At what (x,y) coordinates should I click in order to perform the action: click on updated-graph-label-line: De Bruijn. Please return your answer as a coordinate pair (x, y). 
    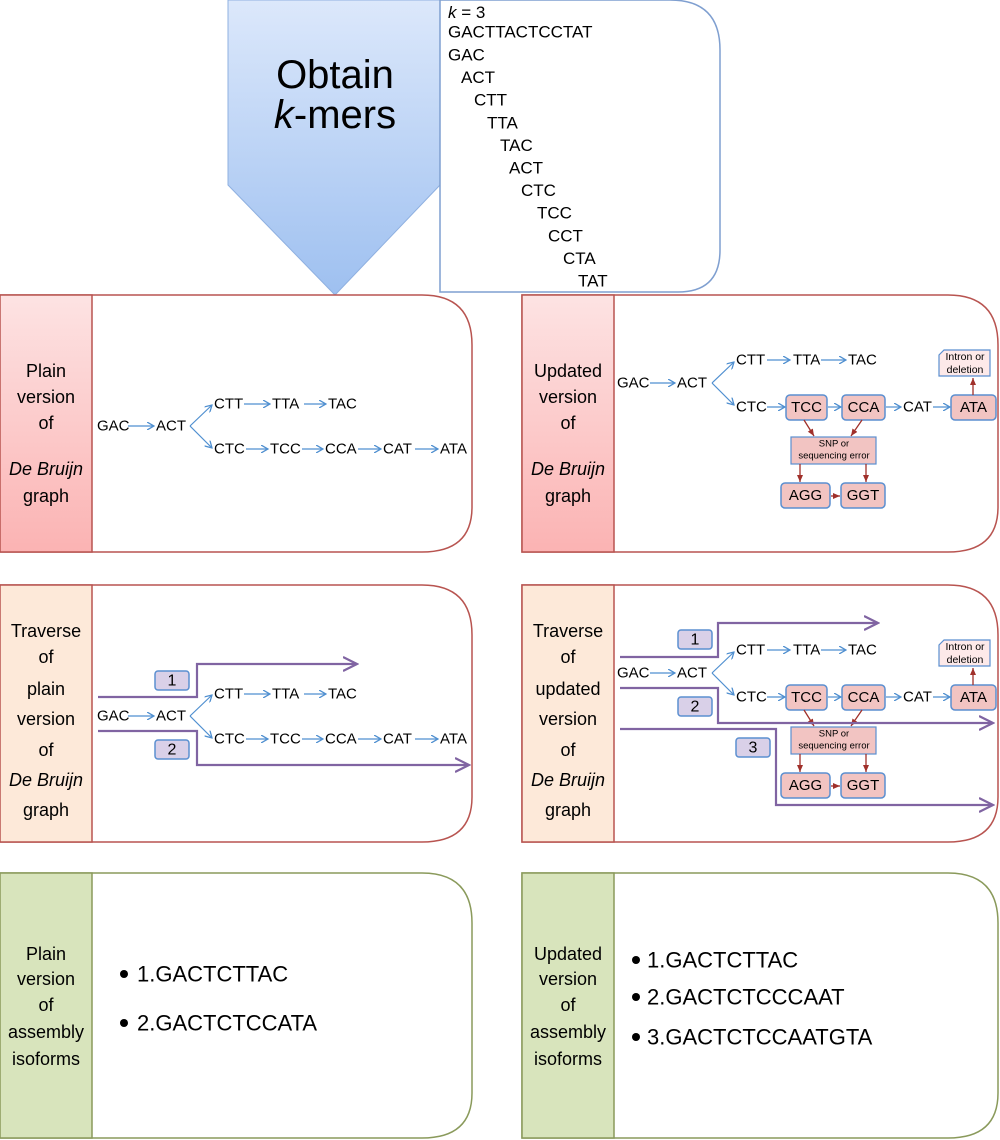
    Looking at the image, I should click on (568, 469).